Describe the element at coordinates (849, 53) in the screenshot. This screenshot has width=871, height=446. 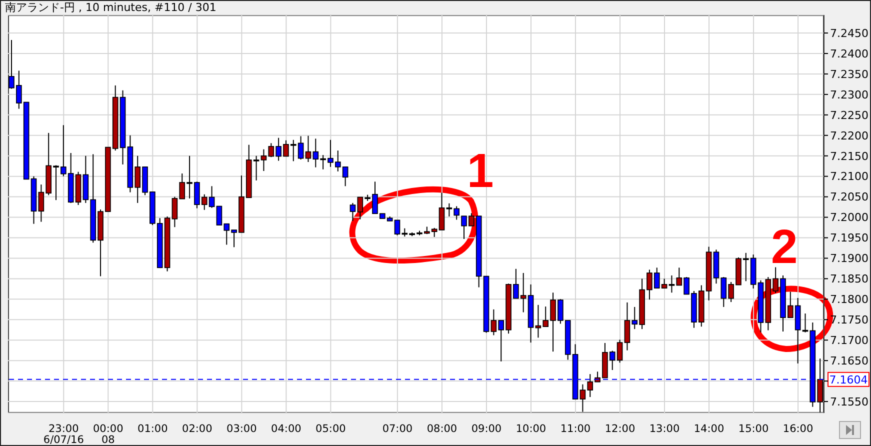
I see `y-tick-label: 7.2400` at that location.